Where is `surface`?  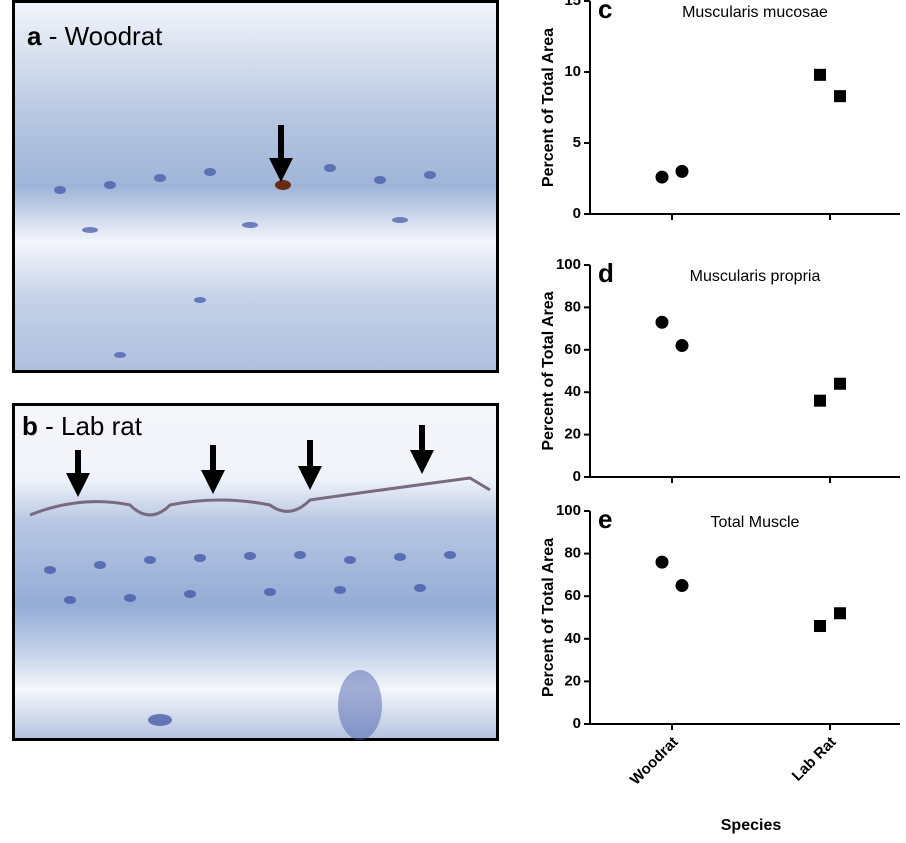
surface is located at coordinates (260, 496).